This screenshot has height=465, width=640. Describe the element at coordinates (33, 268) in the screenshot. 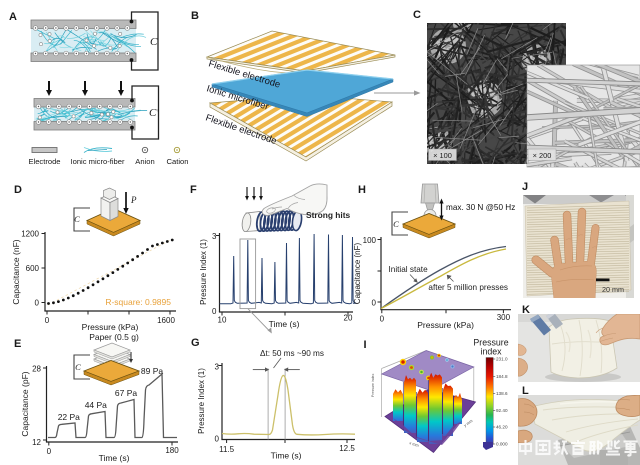

I see `svg-text: 600` at that location.